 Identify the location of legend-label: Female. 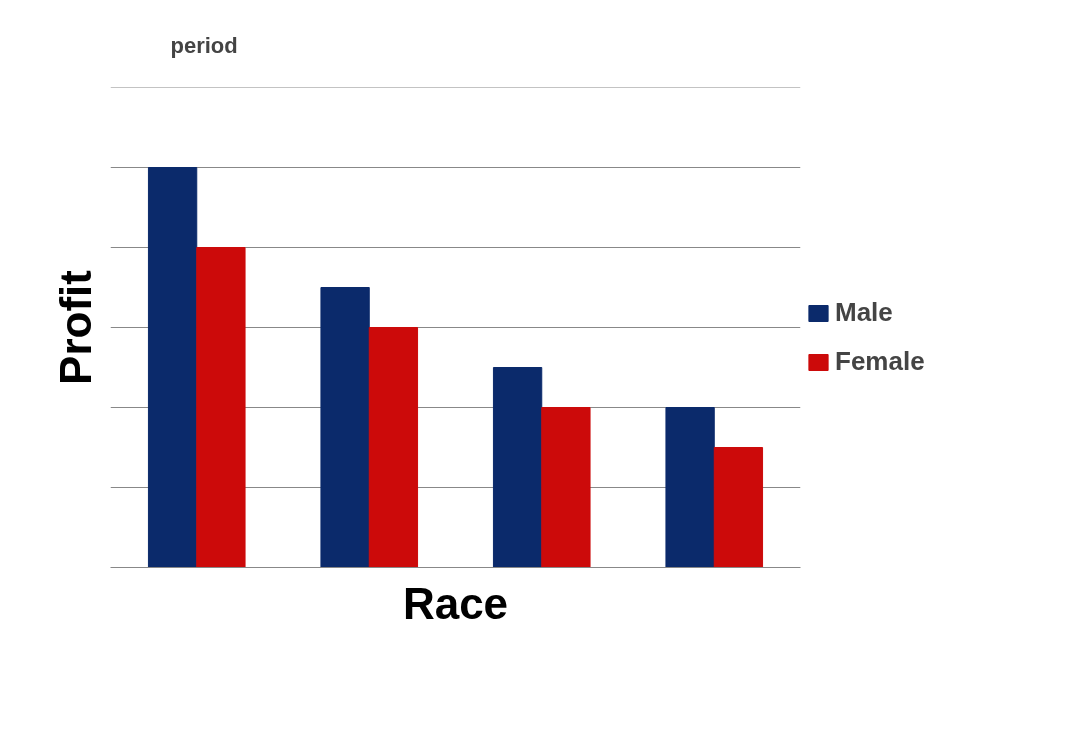
(880, 361).